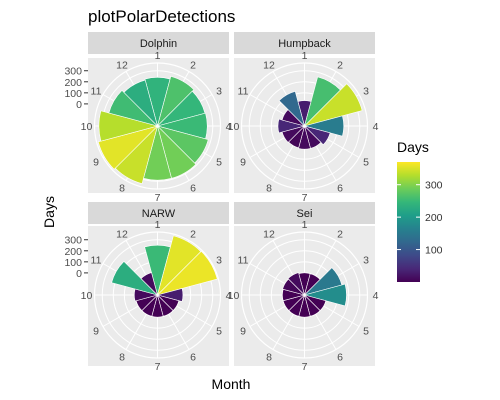 Image resolution: width=500 pixels, height=400 pixels. I want to click on facet-strip-label: NARW, so click(159, 214).